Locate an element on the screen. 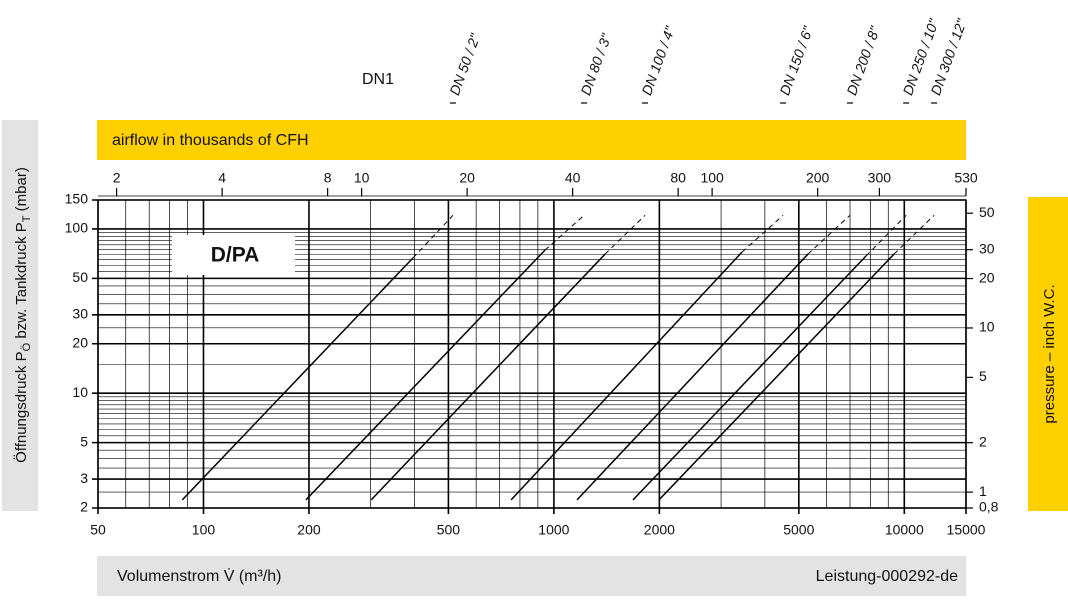  x-tick-label: 1000 is located at coordinates (553, 530).